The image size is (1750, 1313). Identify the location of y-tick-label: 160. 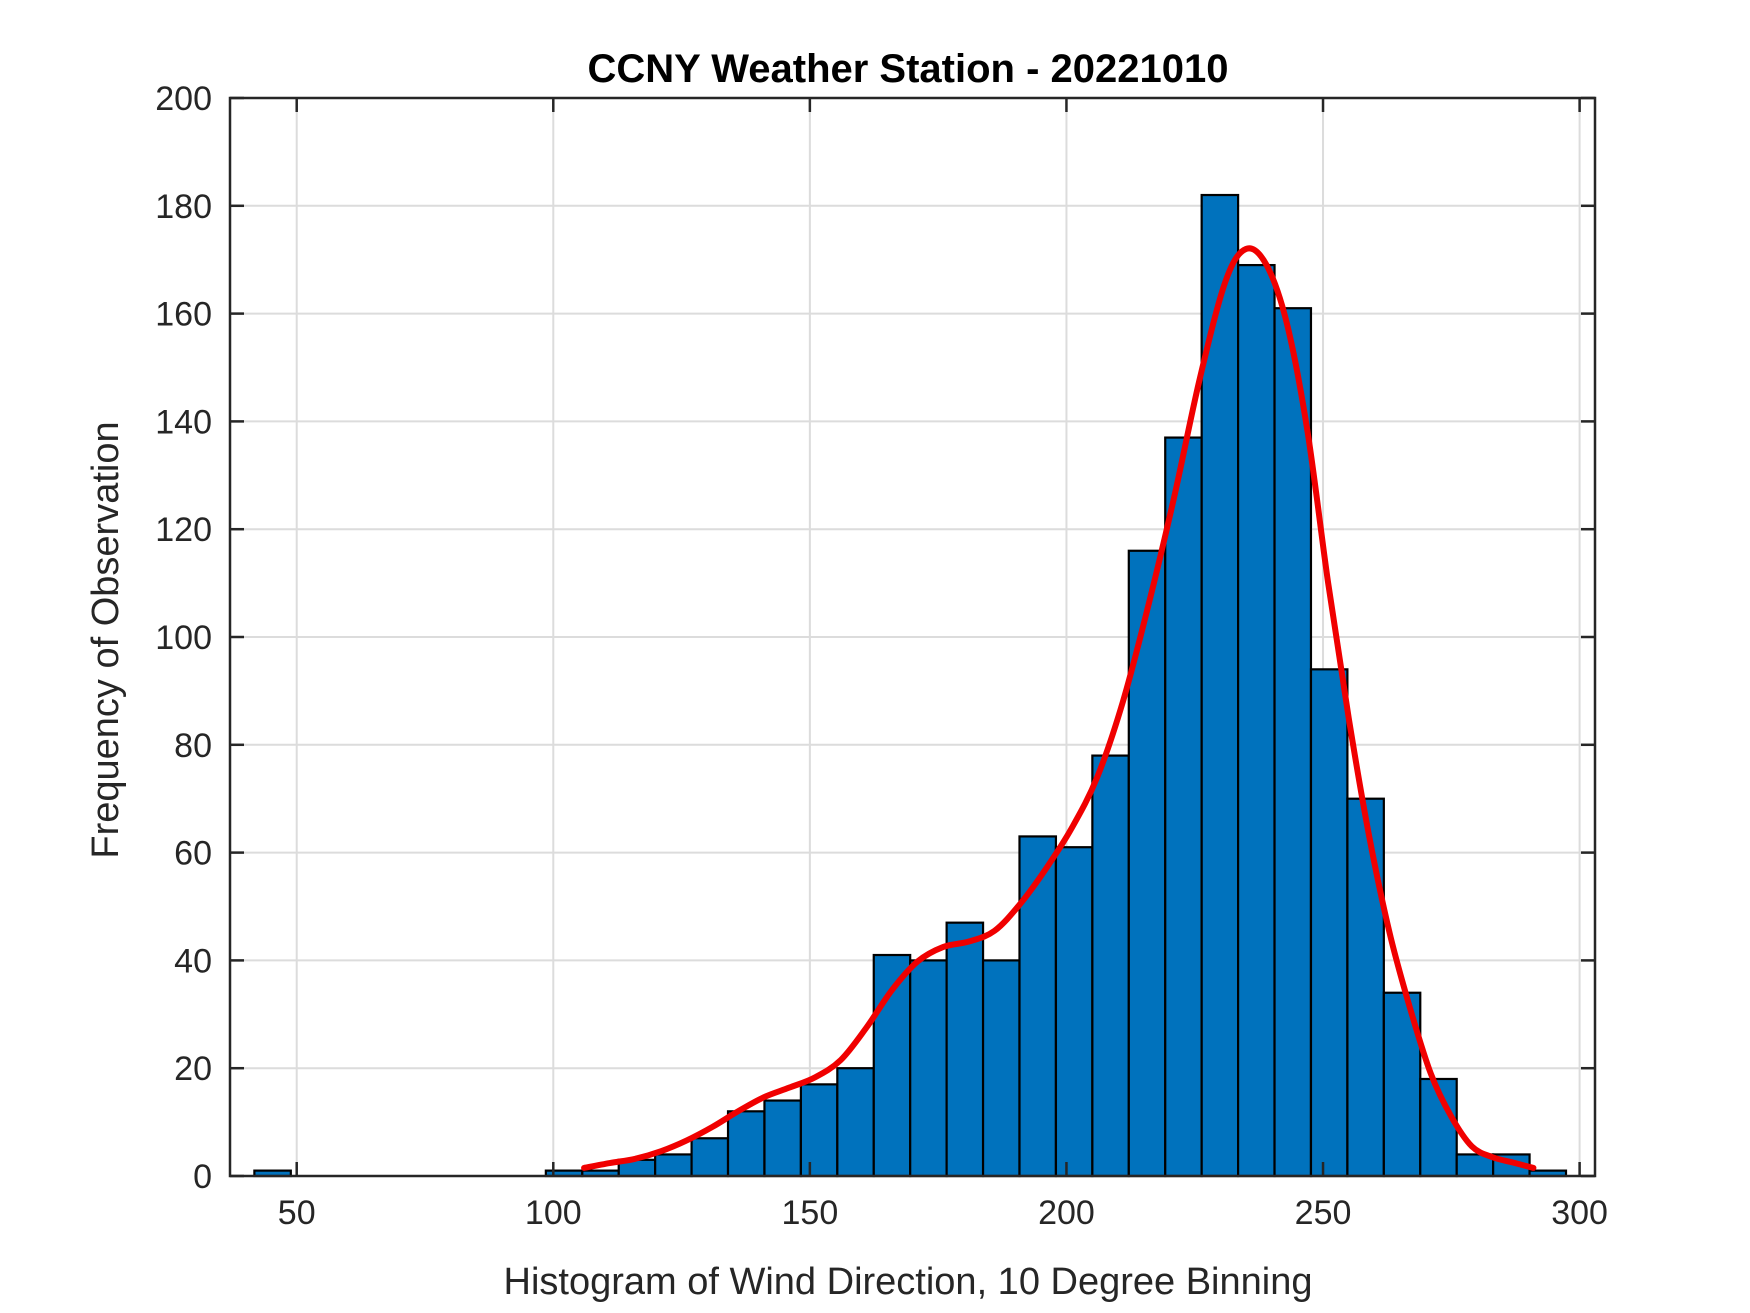
(183, 315).